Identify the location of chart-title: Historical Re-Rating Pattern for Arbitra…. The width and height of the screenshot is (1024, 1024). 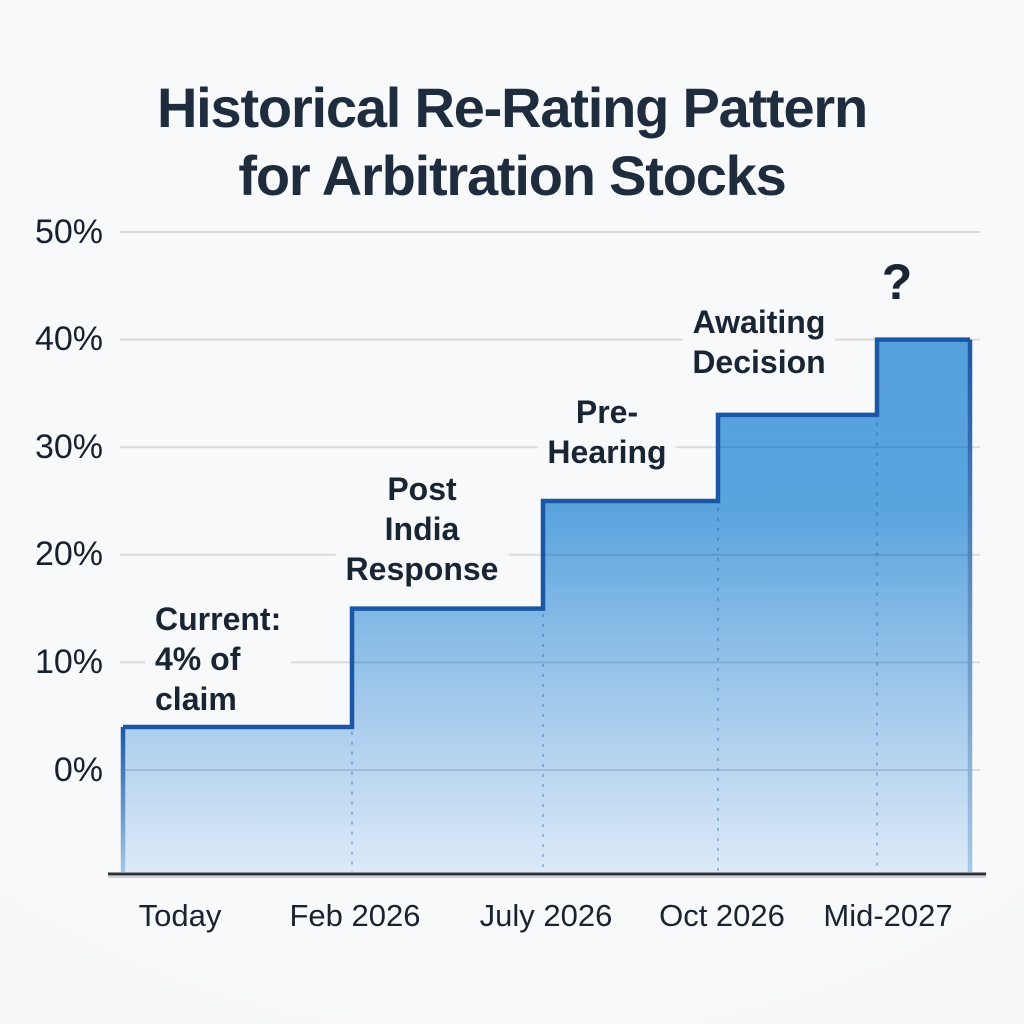
(512, 141).